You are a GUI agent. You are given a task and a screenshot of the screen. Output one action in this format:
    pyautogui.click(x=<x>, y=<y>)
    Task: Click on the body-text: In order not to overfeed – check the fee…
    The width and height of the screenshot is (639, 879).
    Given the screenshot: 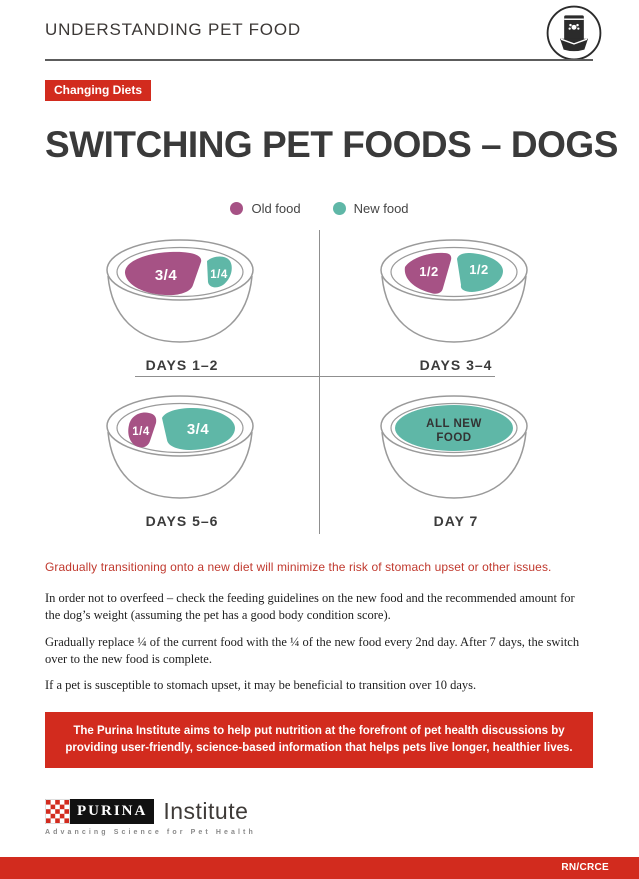 What is the action you would take?
    pyautogui.click(x=315, y=646)
    